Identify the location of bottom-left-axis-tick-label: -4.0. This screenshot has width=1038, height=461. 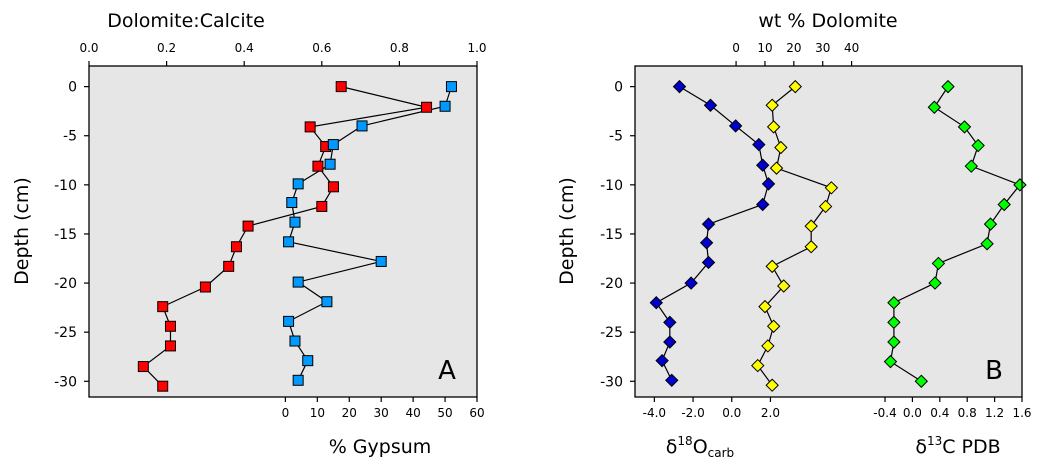
(654, 413).